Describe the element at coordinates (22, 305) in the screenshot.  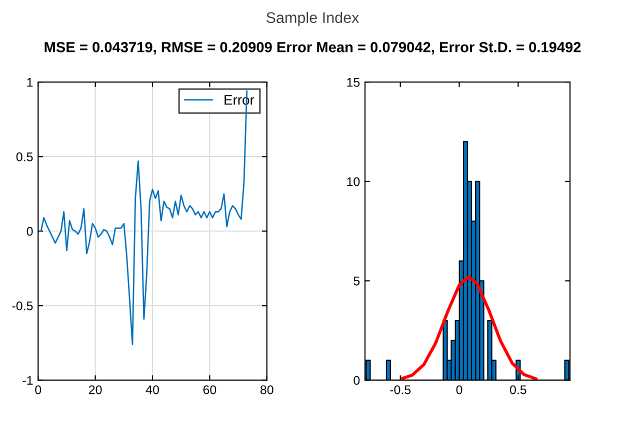
I see `y-tick-label: -0.5` at that location.